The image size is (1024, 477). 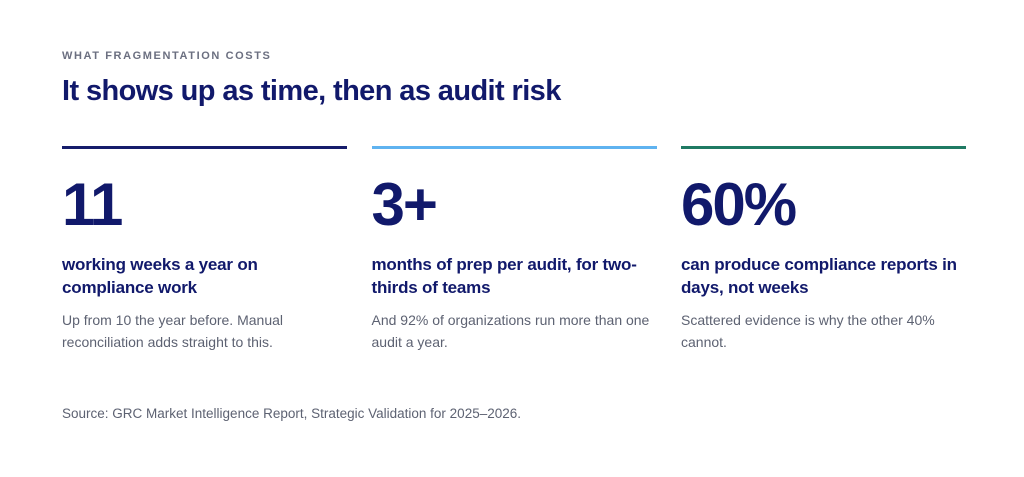 I want to click on section-eyebrow: WHAT FRAGMENTATION COSTS, so click(x=167, y=56).